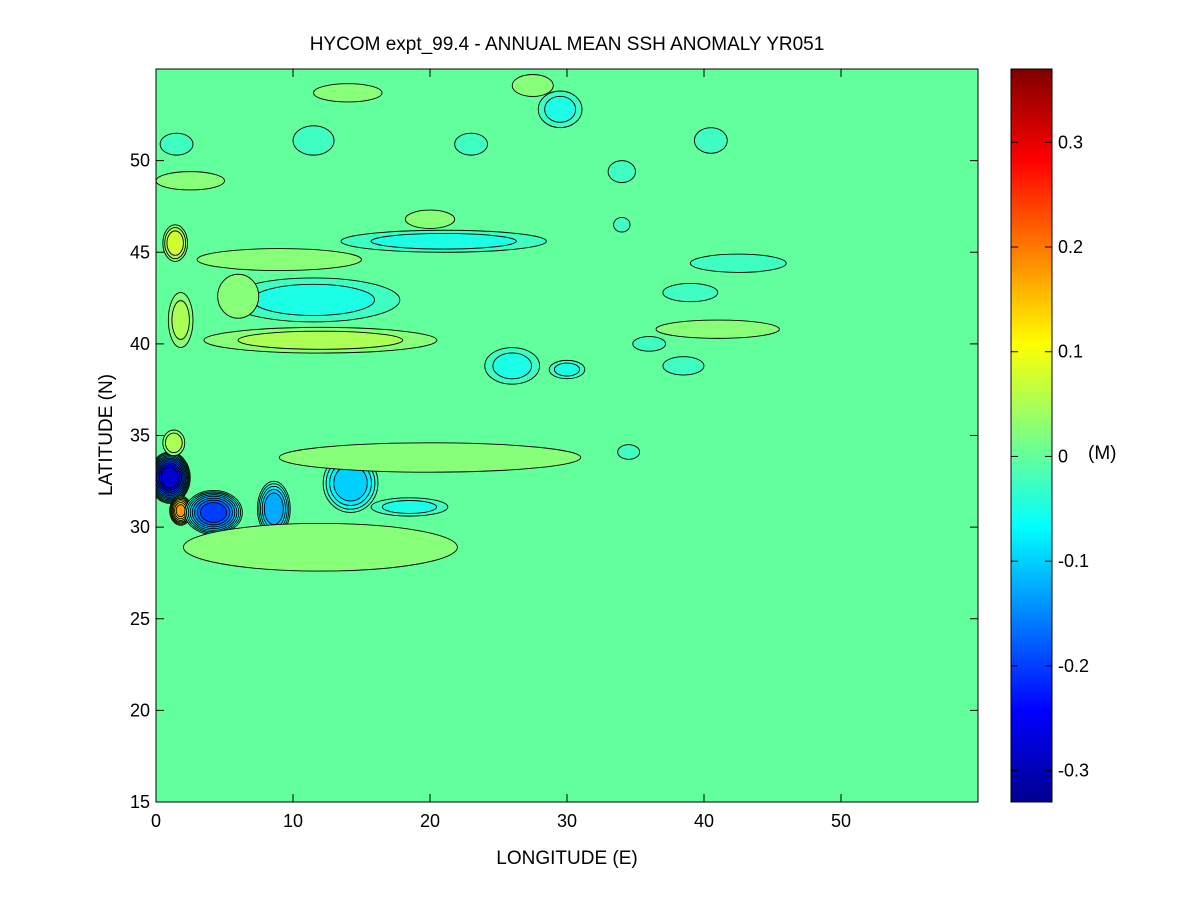 Image resolution: width=1200 pixels, height=901 pixels. Describe the element at coordinates (1073, 771) in the screenshot. I see `colorbar-tick-label: -0.3` at that location.